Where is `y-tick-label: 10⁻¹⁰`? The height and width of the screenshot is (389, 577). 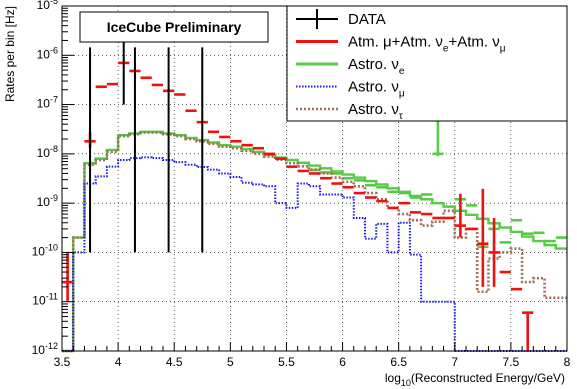 y-tick-label: 10⁻¹⁰ is located at coordinates (45, 250).